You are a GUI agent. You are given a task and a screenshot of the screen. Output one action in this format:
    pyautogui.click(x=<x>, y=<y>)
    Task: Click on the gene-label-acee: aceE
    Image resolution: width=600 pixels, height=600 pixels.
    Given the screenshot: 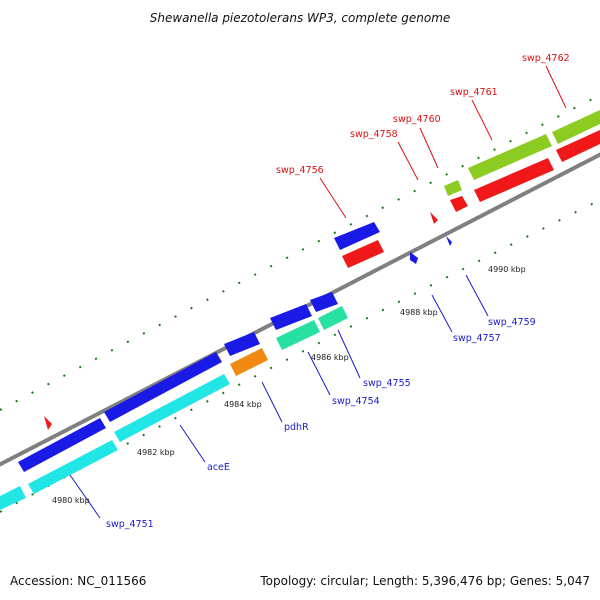 What is the action you would take?
    pyautogui.click(x=218, y=467)
    